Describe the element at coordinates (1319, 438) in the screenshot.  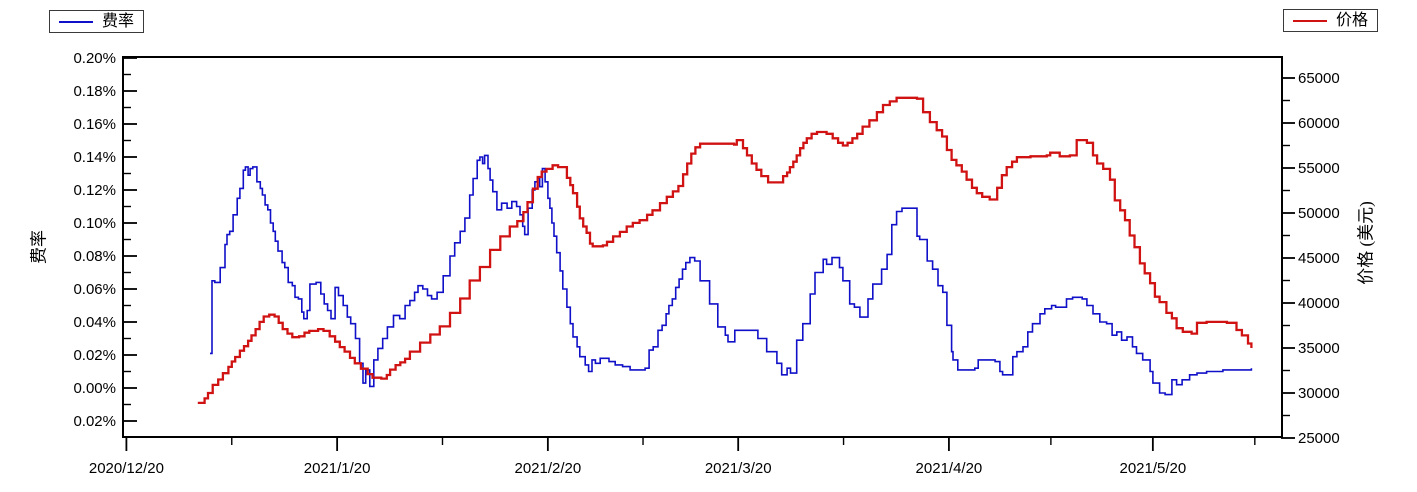
I see `y-right-tick-label: 25000` at that location.